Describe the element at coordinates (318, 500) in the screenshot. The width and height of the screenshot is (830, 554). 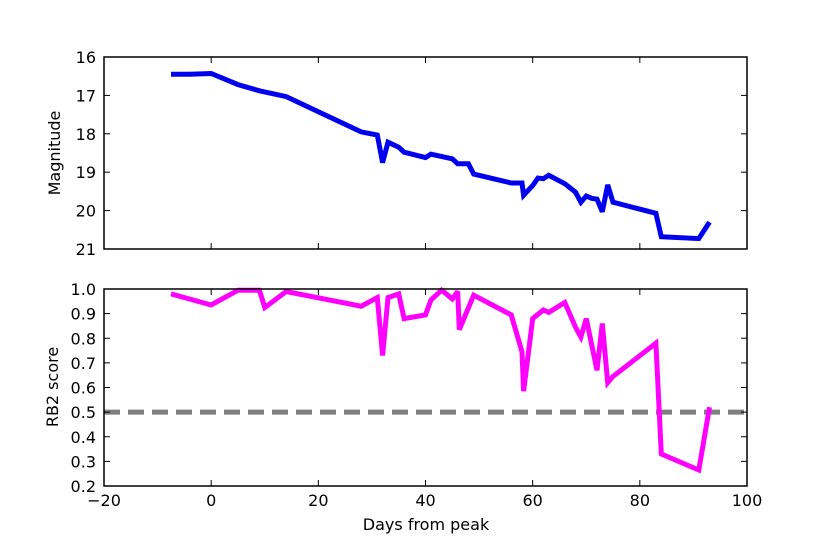
I see `rb2-x-tick-label: 20` at that location.